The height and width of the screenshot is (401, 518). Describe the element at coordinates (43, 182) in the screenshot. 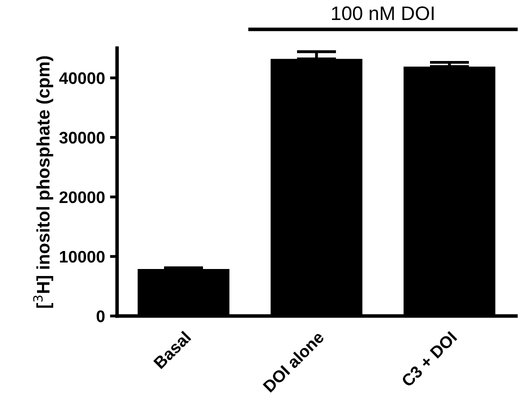

I see `y-axis-title: [$^{3}$H] inositol phosphate (cpm)` at that location.